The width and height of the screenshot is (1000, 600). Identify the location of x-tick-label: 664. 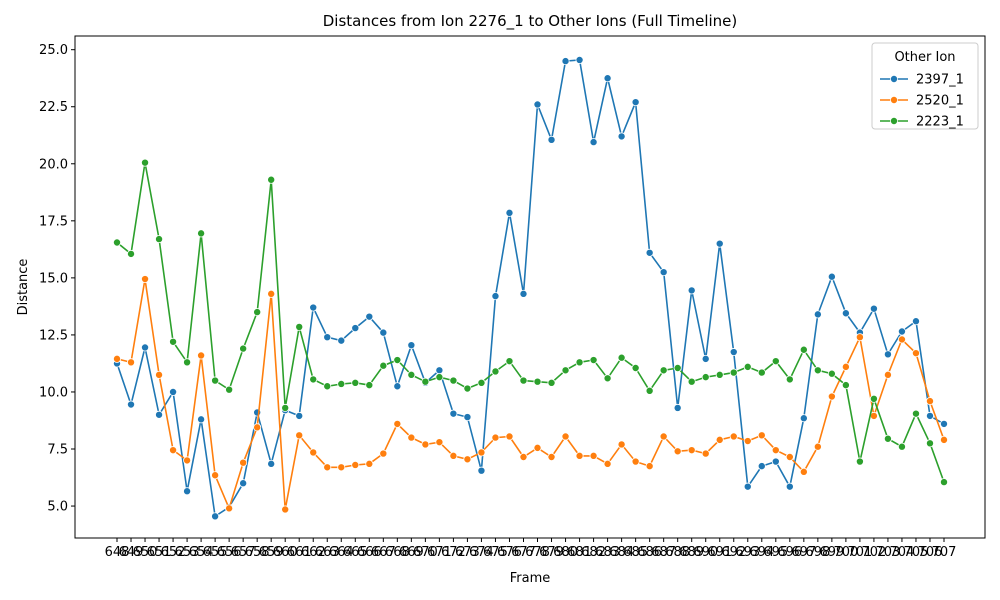
(341, 552).